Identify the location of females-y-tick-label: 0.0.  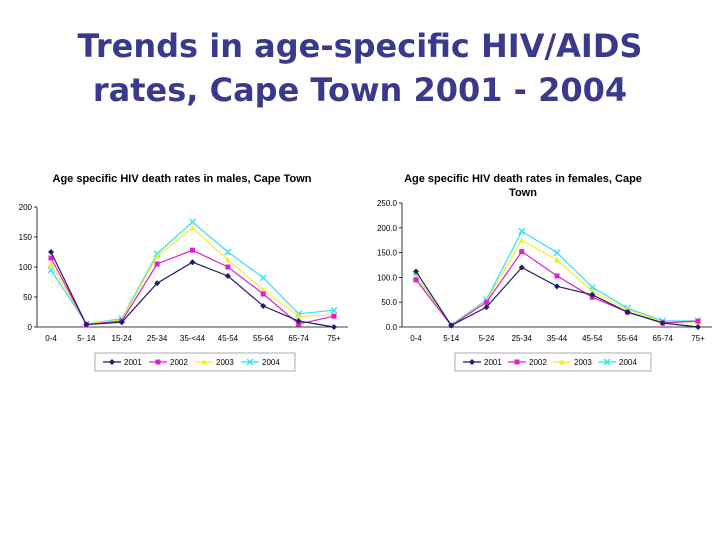
(392, 327).